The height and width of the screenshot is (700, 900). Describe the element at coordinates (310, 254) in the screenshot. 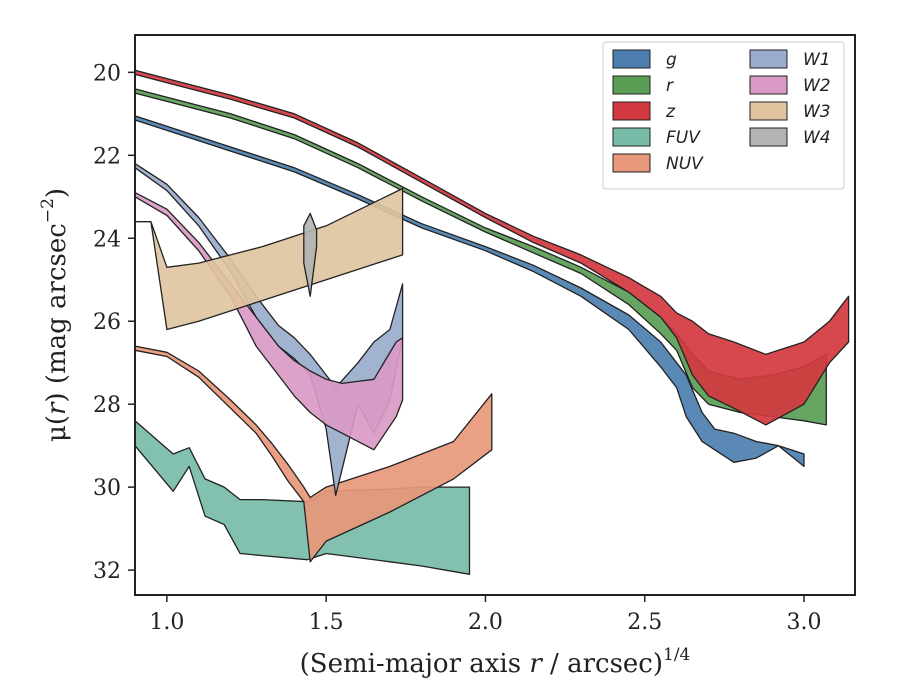

I see `series-band-w4` at that location.